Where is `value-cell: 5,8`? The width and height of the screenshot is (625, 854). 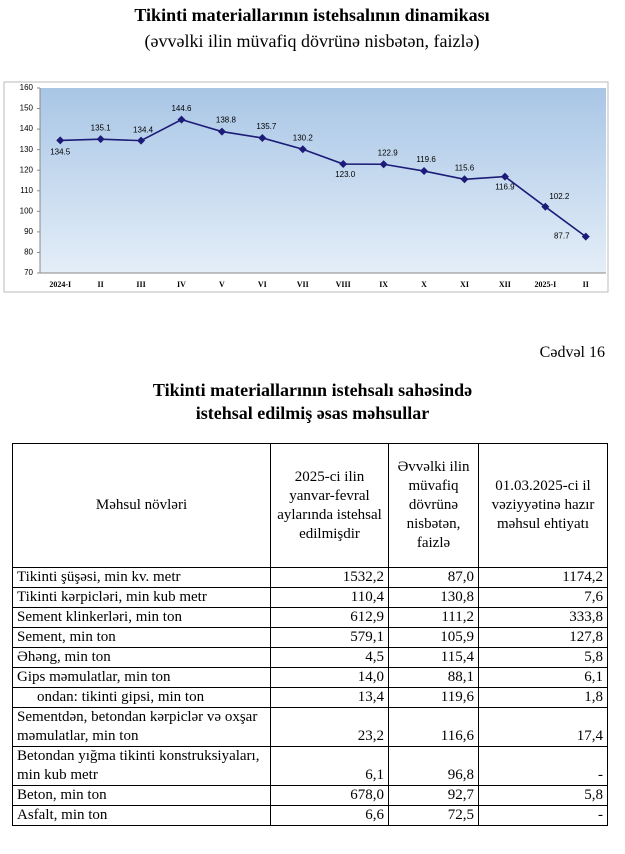
value-cell: 5,8 is located at coordinates (543, 795).